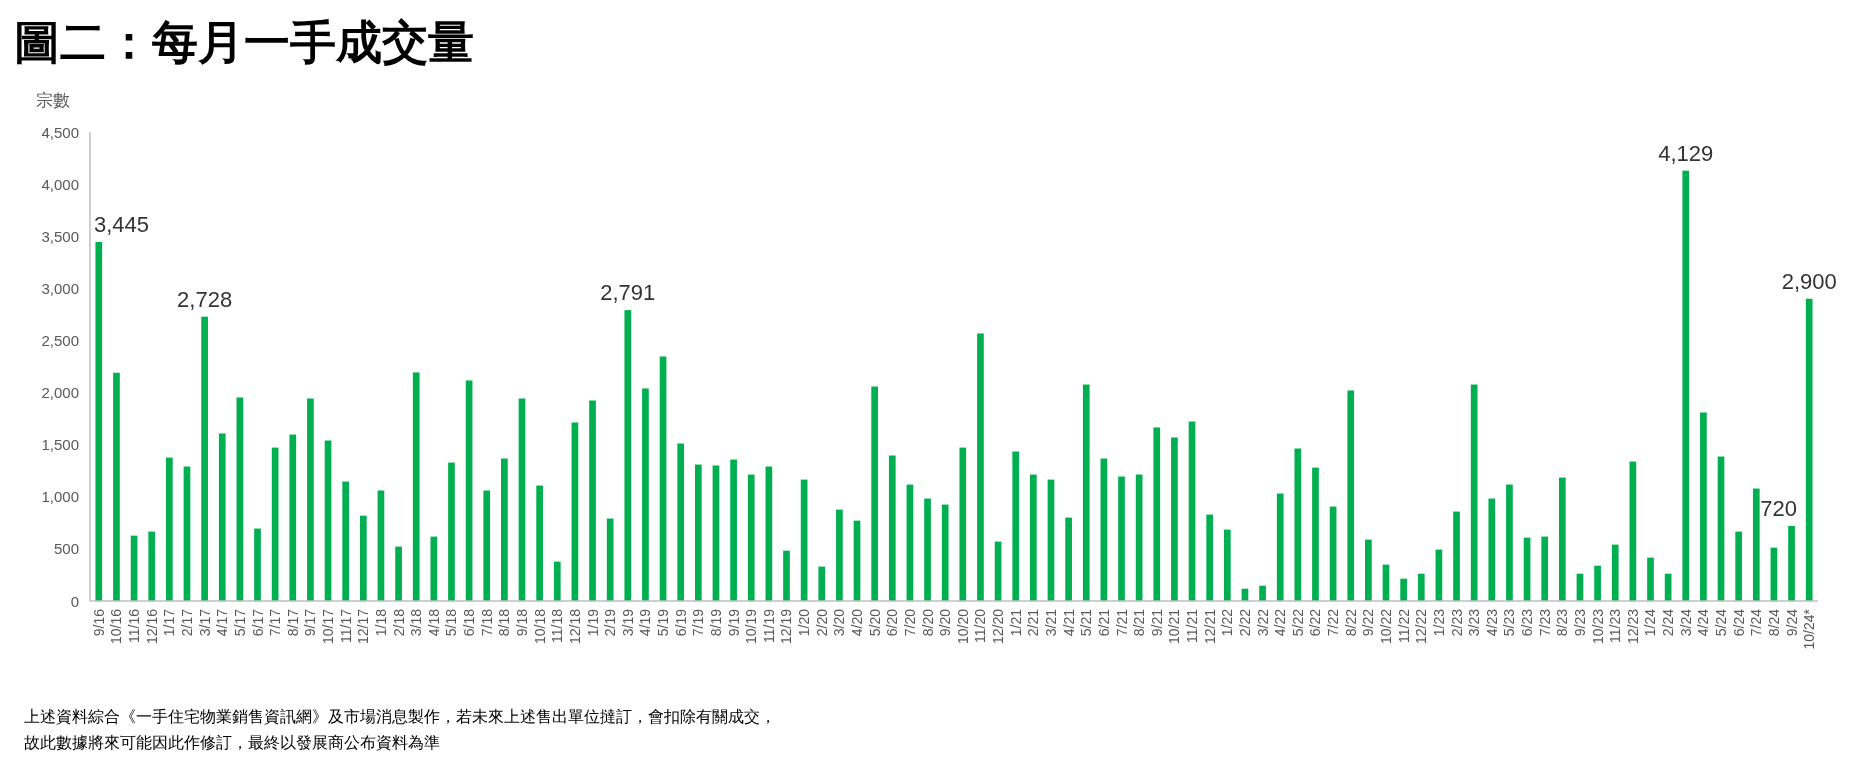 This screenshot has height=766, width=1862. What do you see at coordinates (244, 42) in the screenshot?
I see `chart-title: 圖二：每月一手成交量` at bounding box center [244, 42].